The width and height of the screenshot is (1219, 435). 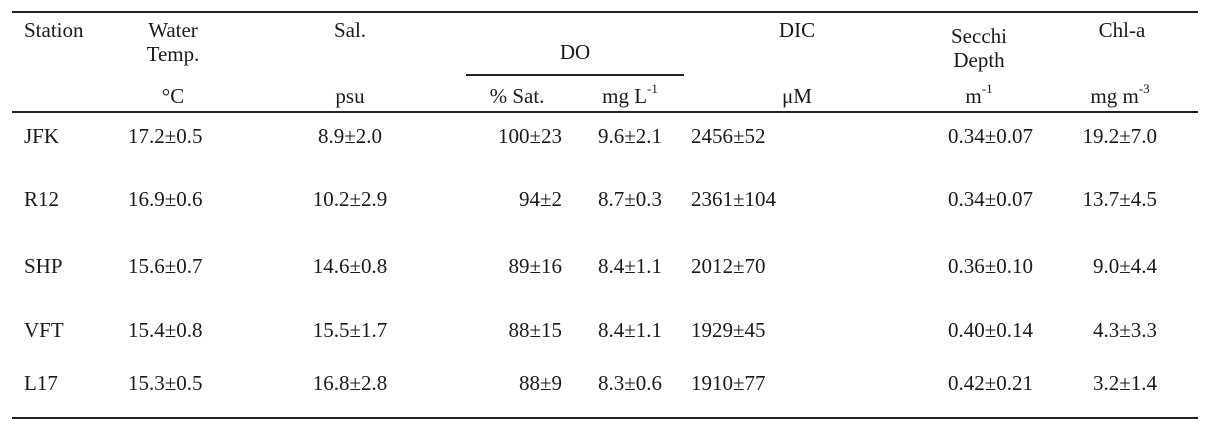 What do you see at coordinates (173, 54) in the screenshot?
I see `header-water-temp-line2: Temp.` at bounding box center [173, 54].